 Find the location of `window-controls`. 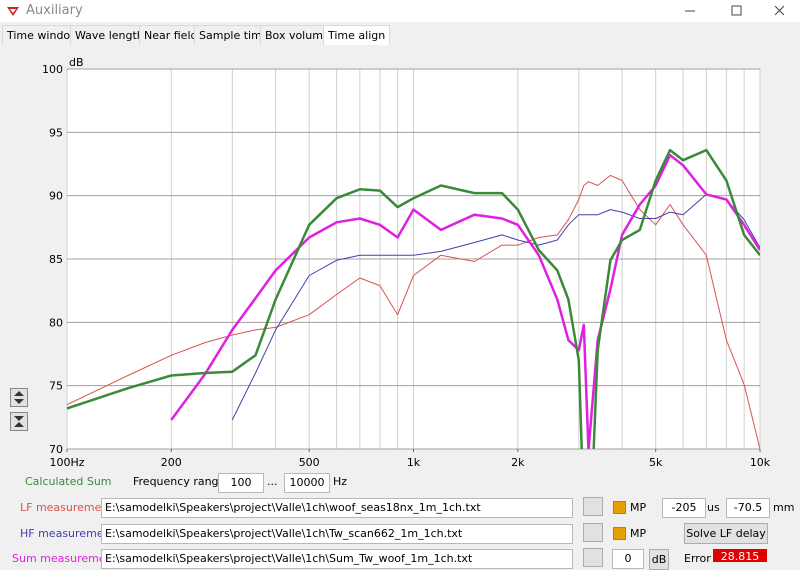

window-controls is located at coordinates (740, 11).